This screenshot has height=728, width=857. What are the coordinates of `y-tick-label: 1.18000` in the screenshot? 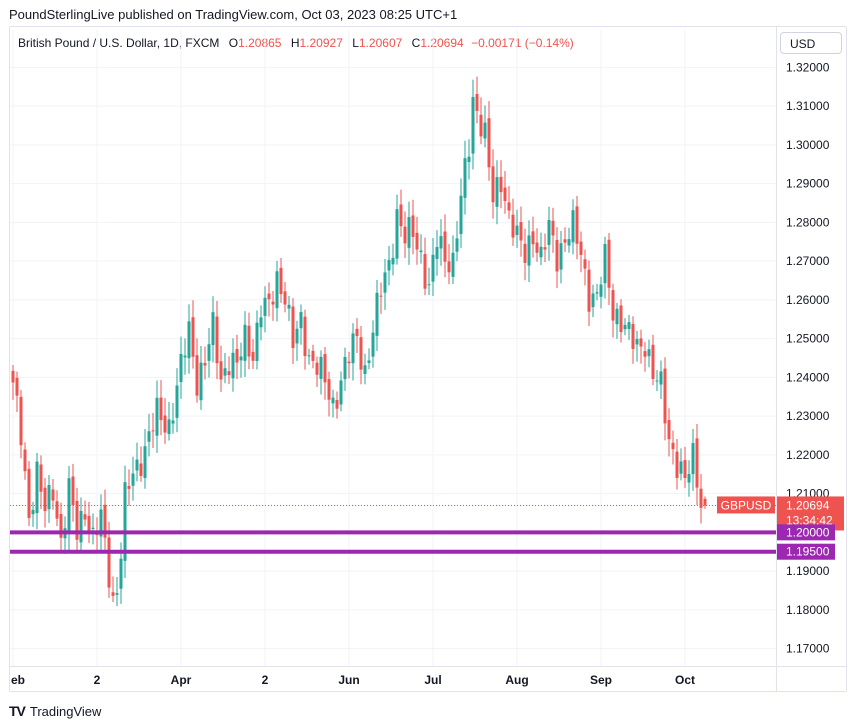 It's located at (808, 610).